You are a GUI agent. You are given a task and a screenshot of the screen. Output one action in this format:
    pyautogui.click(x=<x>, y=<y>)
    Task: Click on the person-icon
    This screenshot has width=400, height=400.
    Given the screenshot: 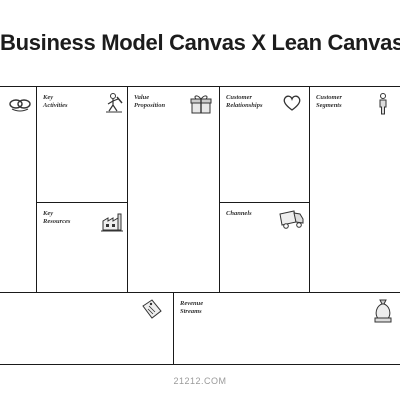 What is the action you would take?
    pyautogui.click(x=383, y=104)
    